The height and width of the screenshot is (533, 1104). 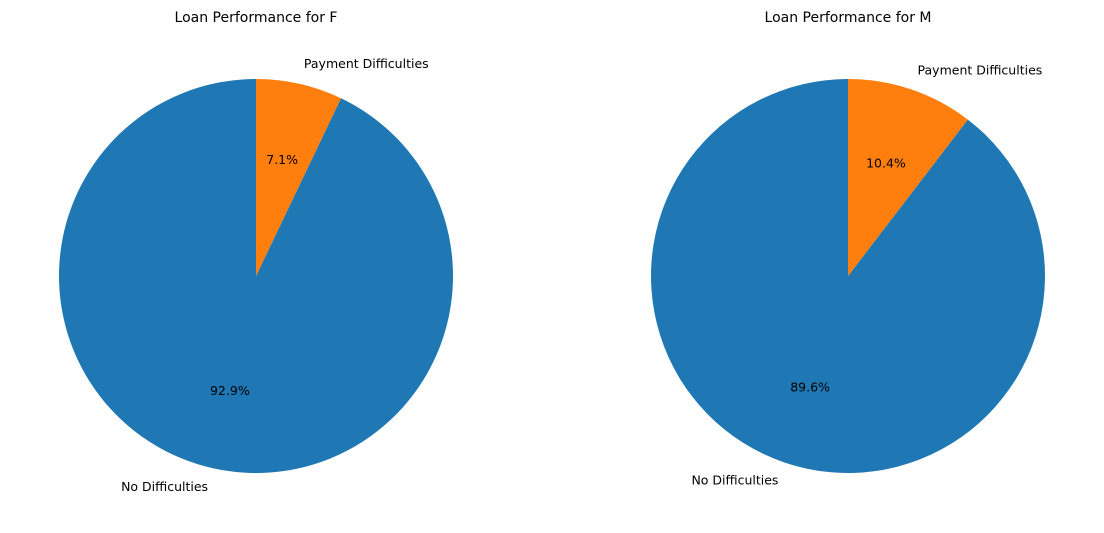 I want to click on slice-label-m-0: Payment Difficulties, so click(x=980, y=69).